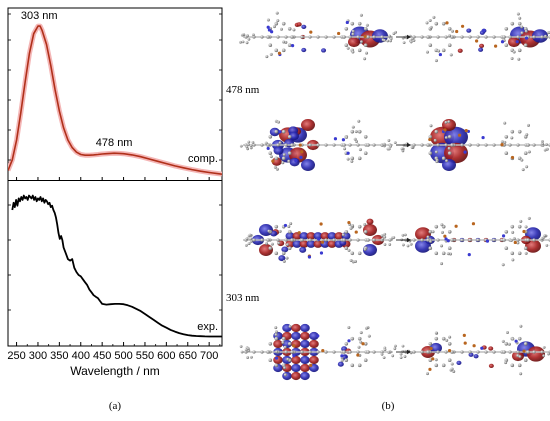 Image resolution: width=550 pixels, height=421 pixels. I want to click on panel-label-b: (b), so click(388, 406).